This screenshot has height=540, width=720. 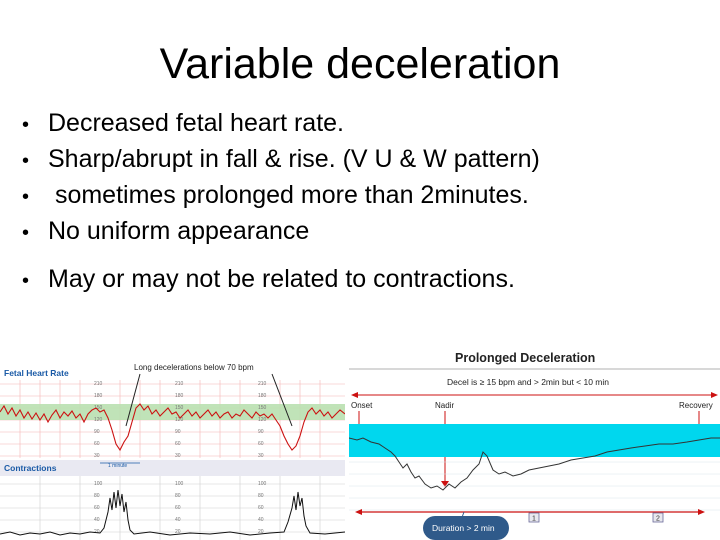 I want to click on marker-label-2: 2, so click(x=658, y=519).